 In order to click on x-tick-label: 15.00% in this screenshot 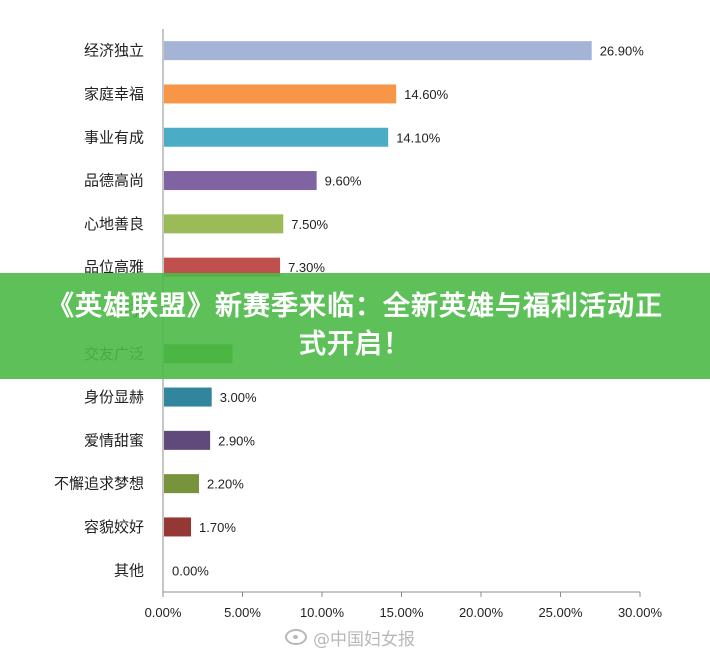, I will do `click(401, 612)`.